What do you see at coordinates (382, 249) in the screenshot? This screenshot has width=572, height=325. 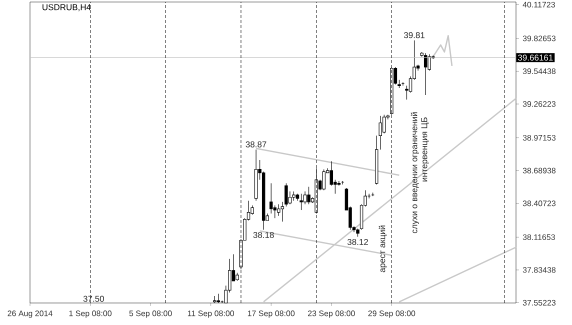 I see `annotation: арест акций` at bounding box center [382, 249].